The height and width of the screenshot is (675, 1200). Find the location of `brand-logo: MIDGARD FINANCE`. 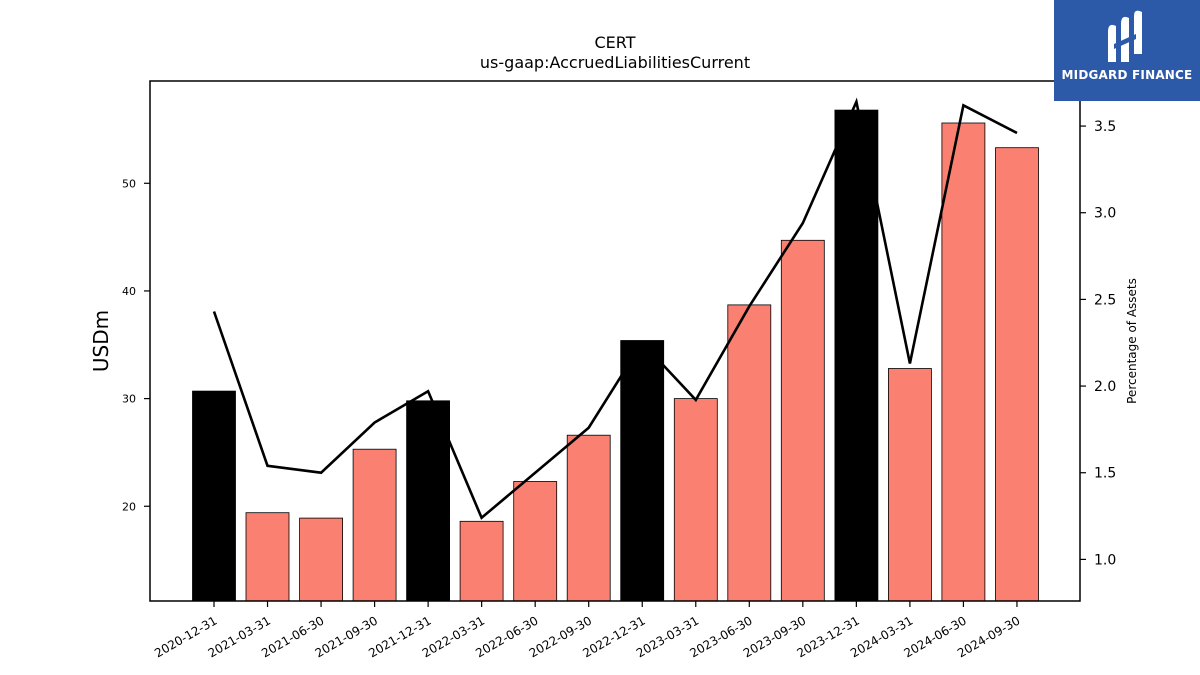

brand-logo: MIDGARD FINANCE is located at coordinates (1127, 50).